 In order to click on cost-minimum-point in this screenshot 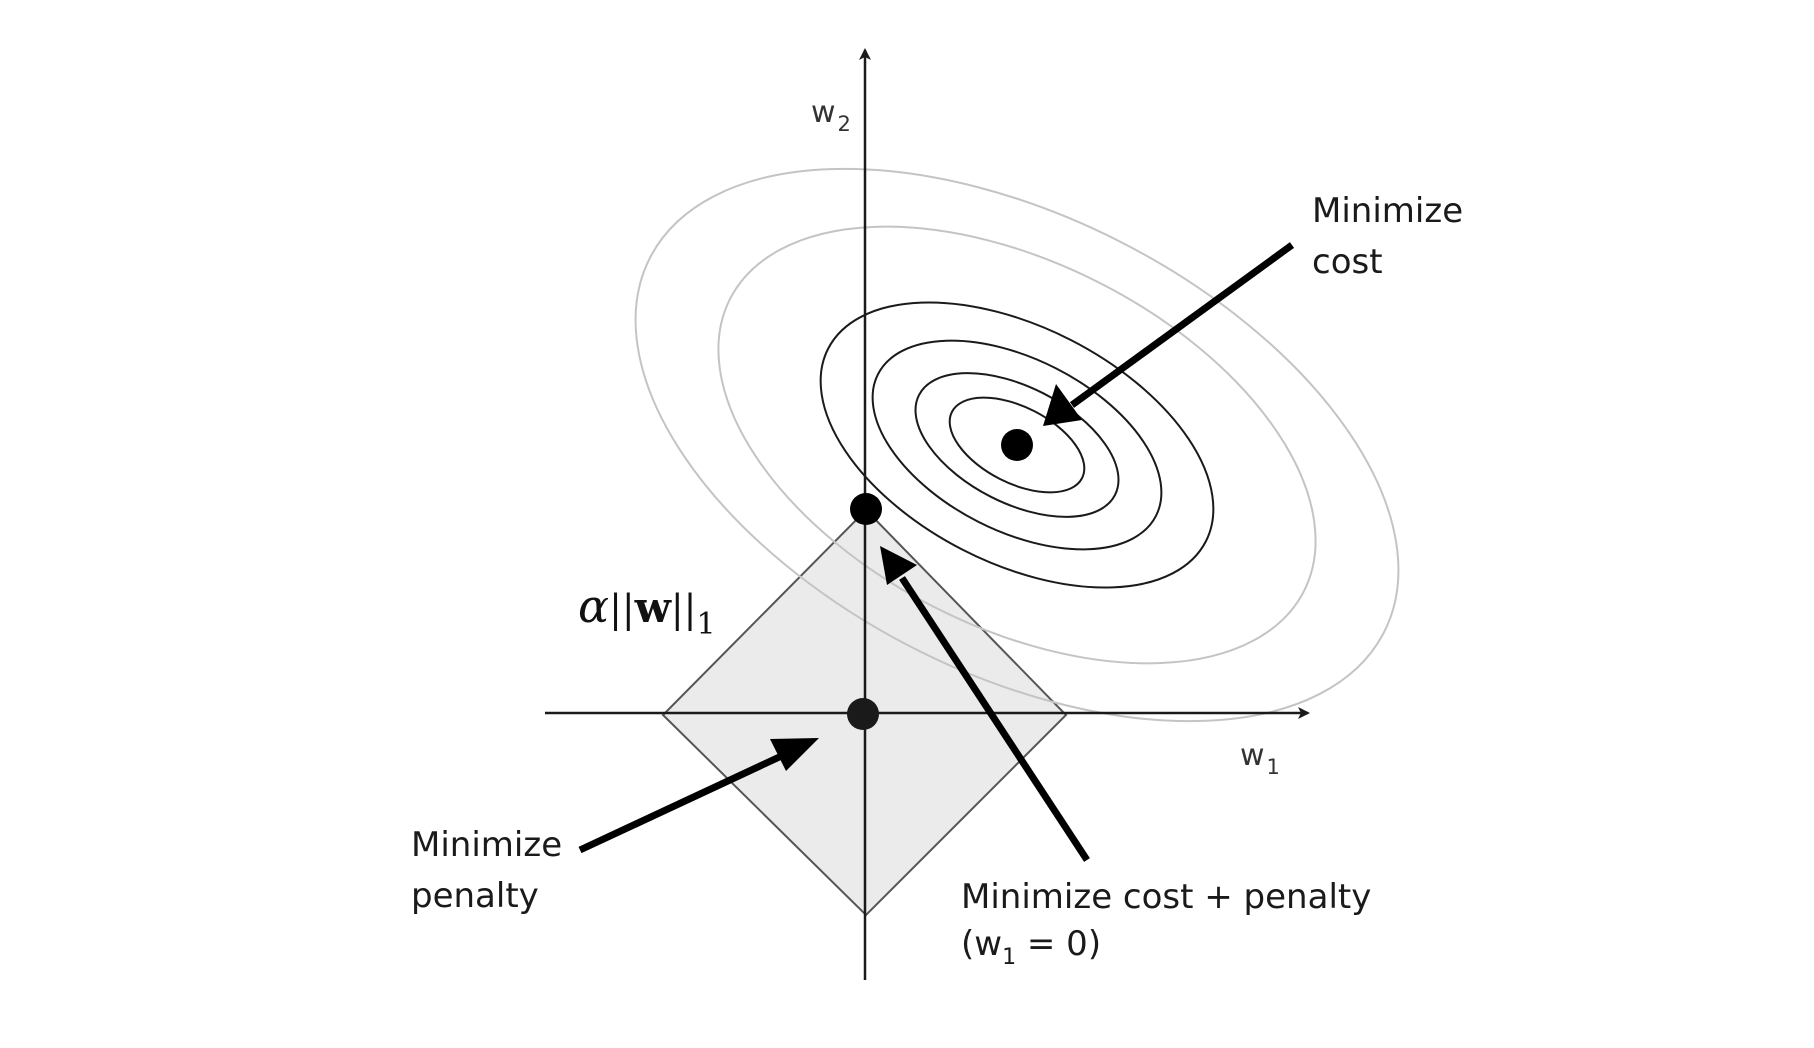, I will do `click(1017, 445)`.